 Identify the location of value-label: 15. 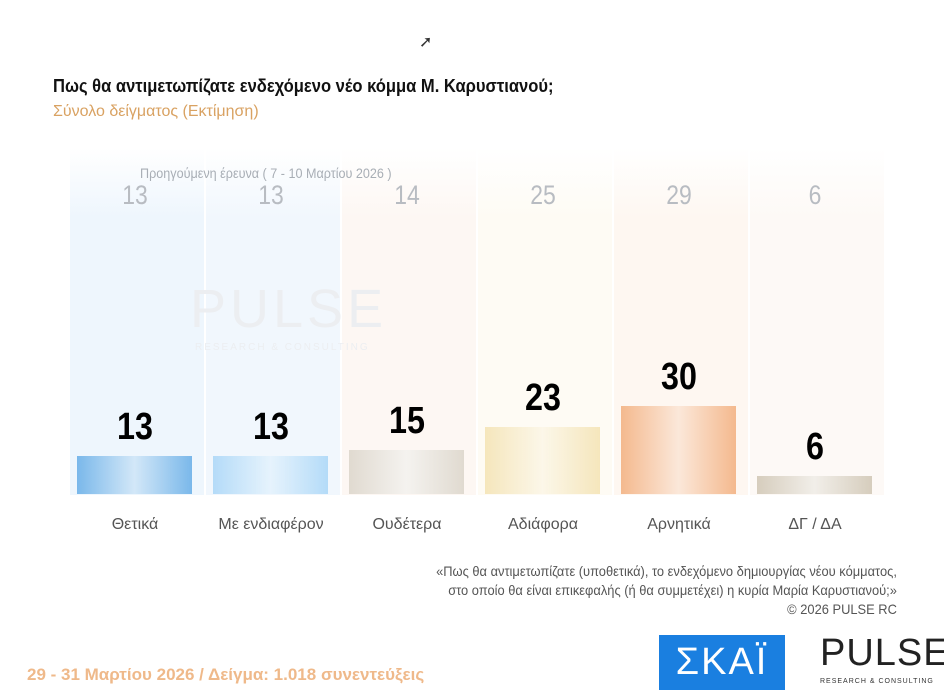
(407, 421).